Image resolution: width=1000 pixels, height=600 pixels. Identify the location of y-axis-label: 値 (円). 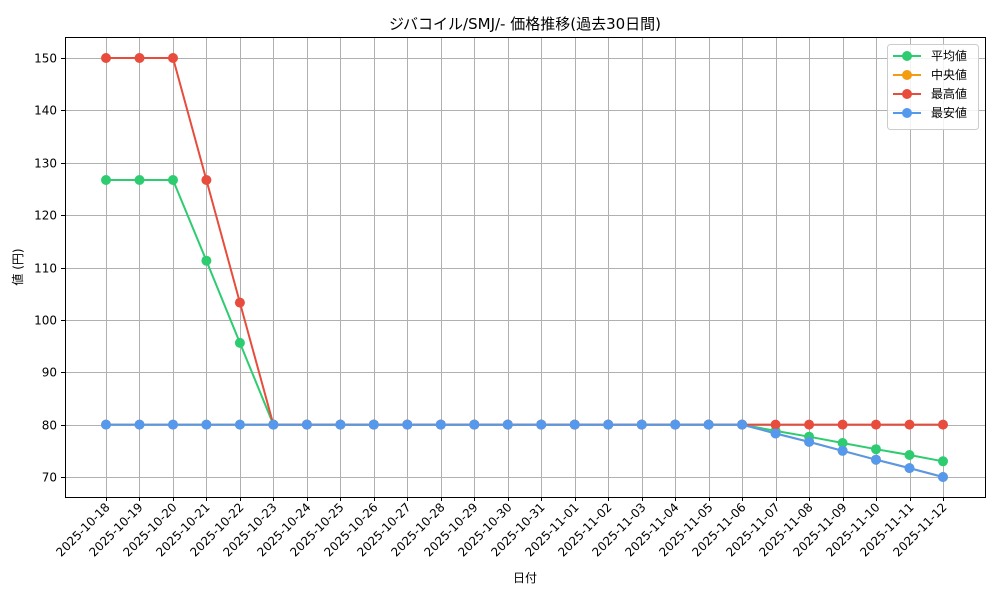
(17, 266).